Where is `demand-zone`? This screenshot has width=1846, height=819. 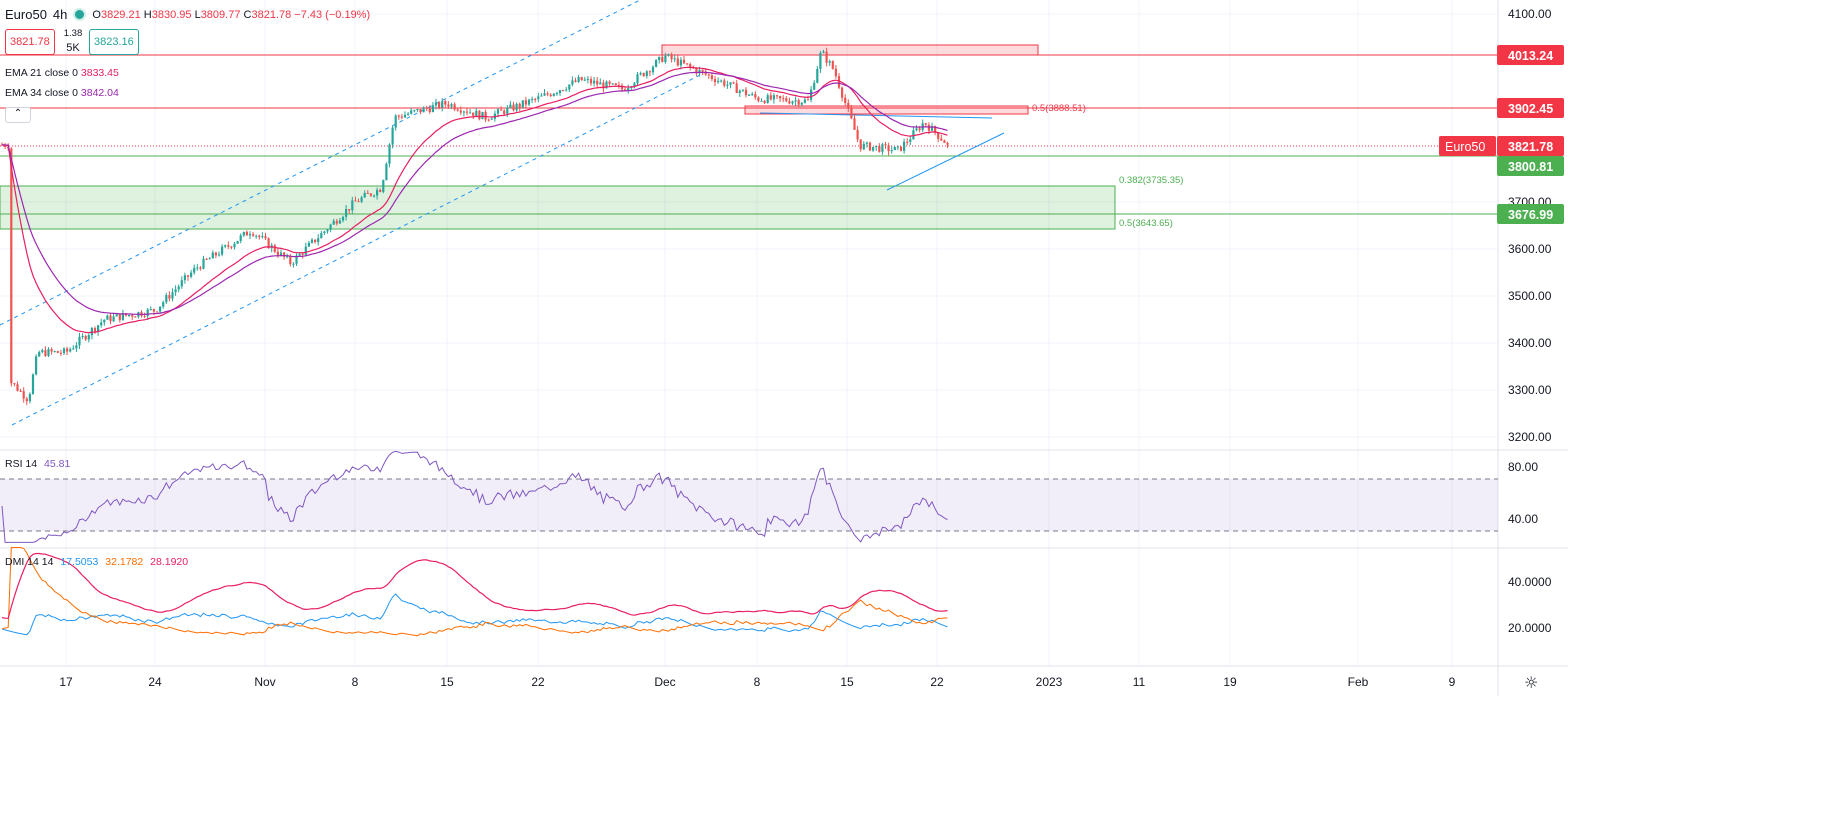 demand-zone is located at coordinates (558, 207).